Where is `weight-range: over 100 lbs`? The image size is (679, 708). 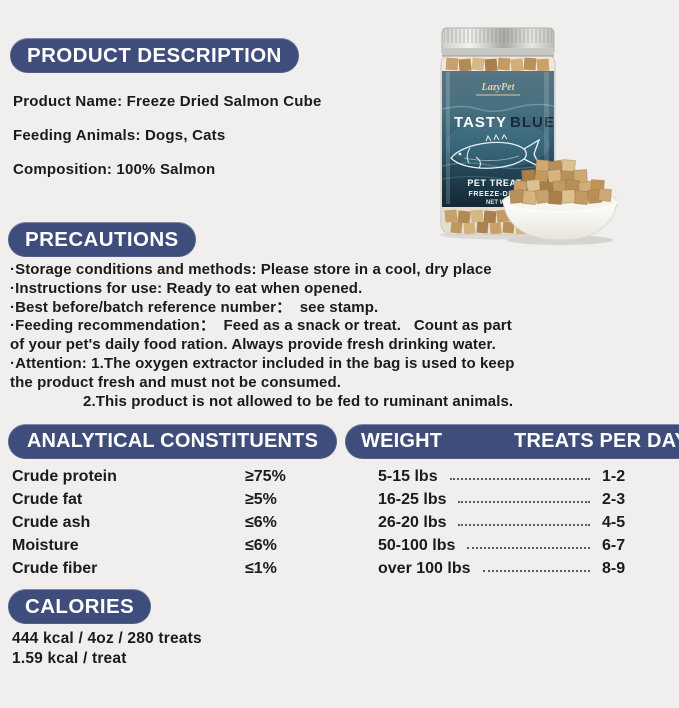 weight-range: over 100 lbs is located at coordinates (424, 568).